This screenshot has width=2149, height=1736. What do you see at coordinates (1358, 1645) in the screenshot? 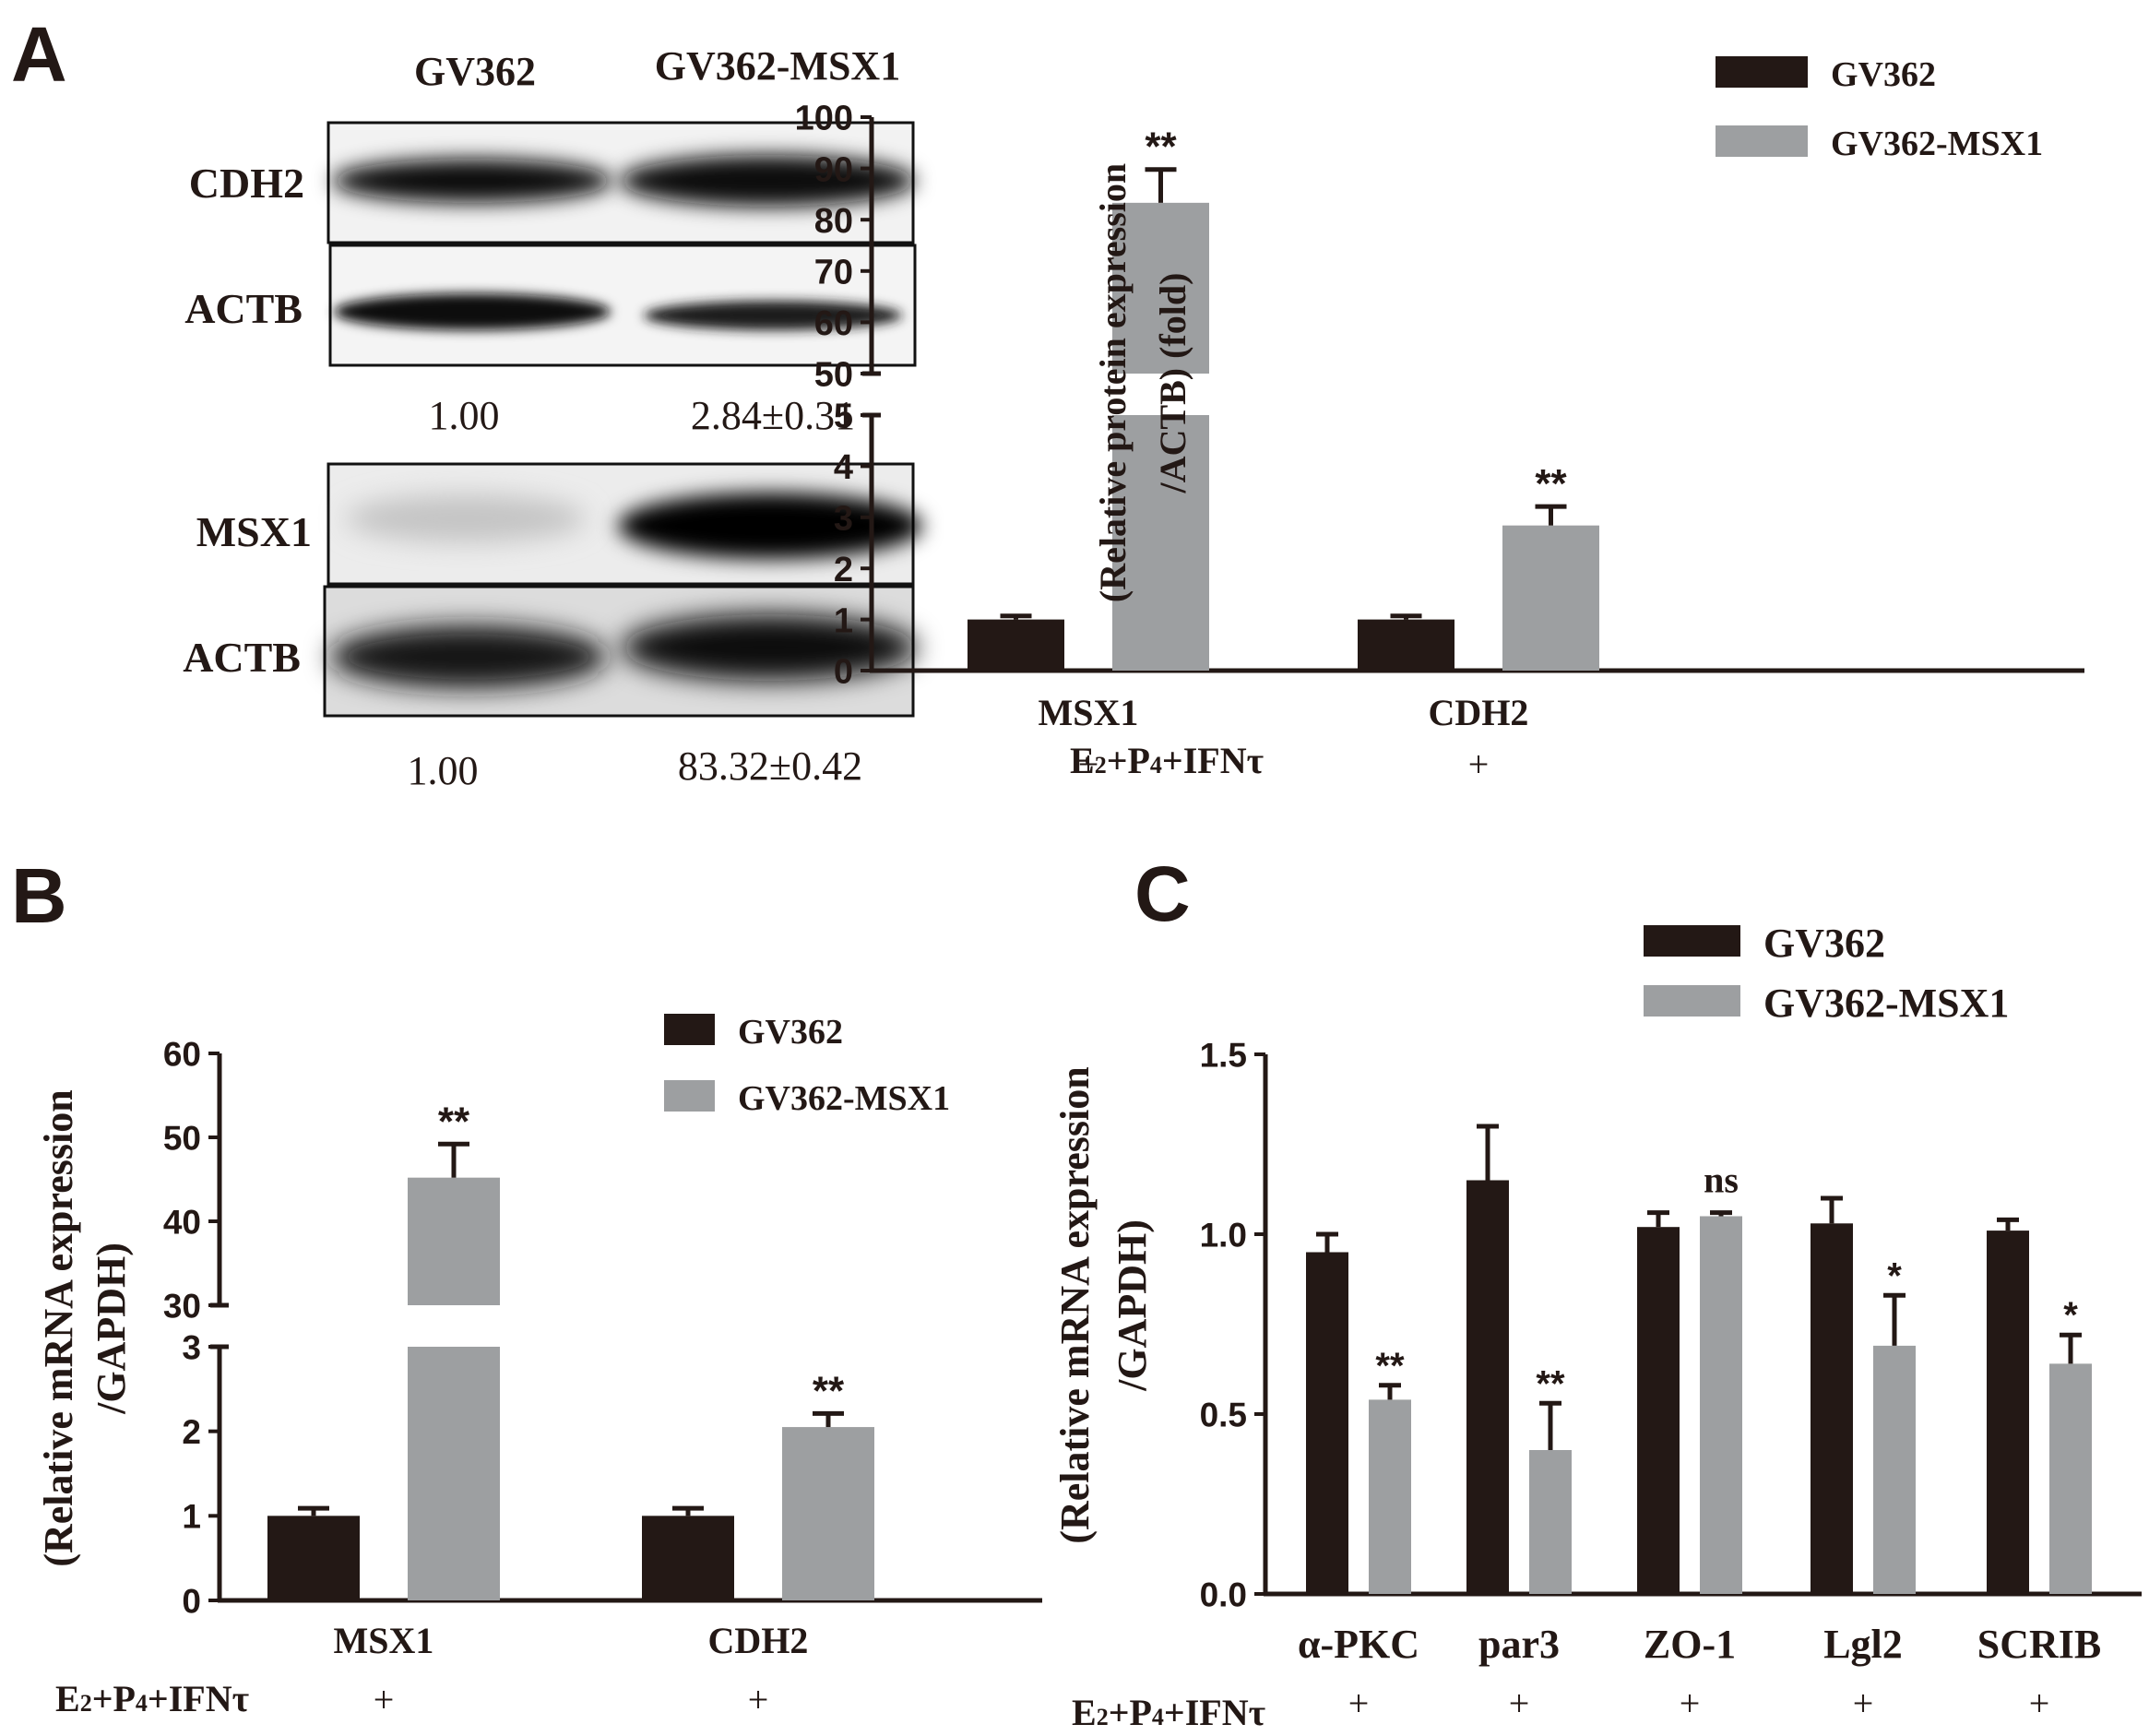
I see `x-category-label: α-PKC` at bounding box center [1358, 1645].